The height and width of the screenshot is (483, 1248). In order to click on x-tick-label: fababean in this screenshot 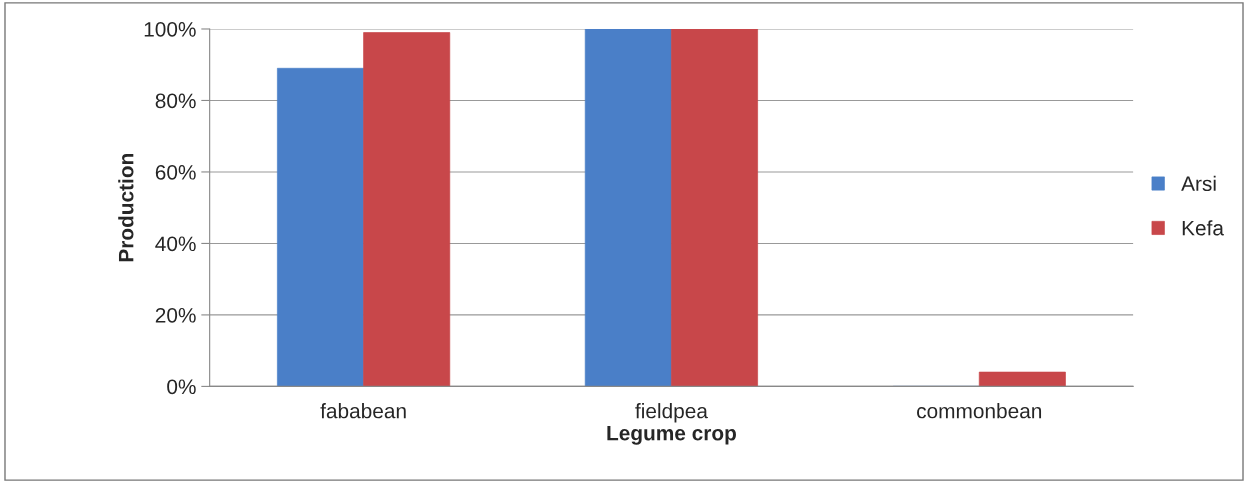, I will do `click(363, 411)`.